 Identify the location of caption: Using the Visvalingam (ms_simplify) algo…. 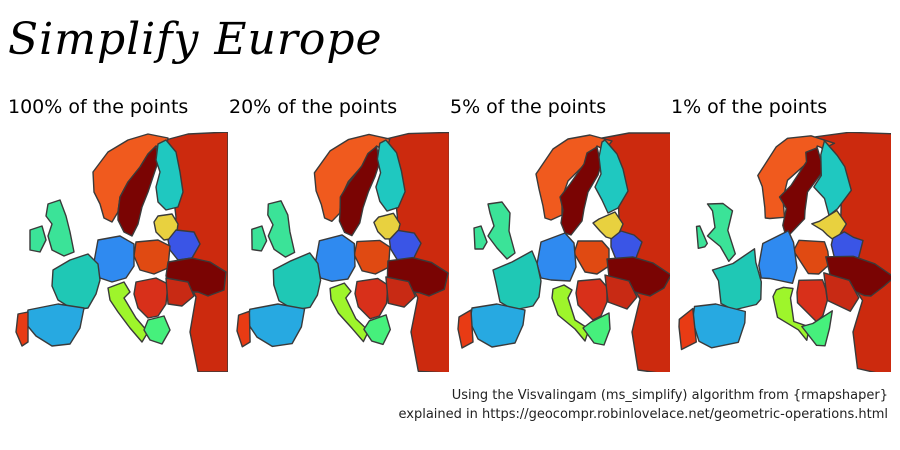
(644, 405).